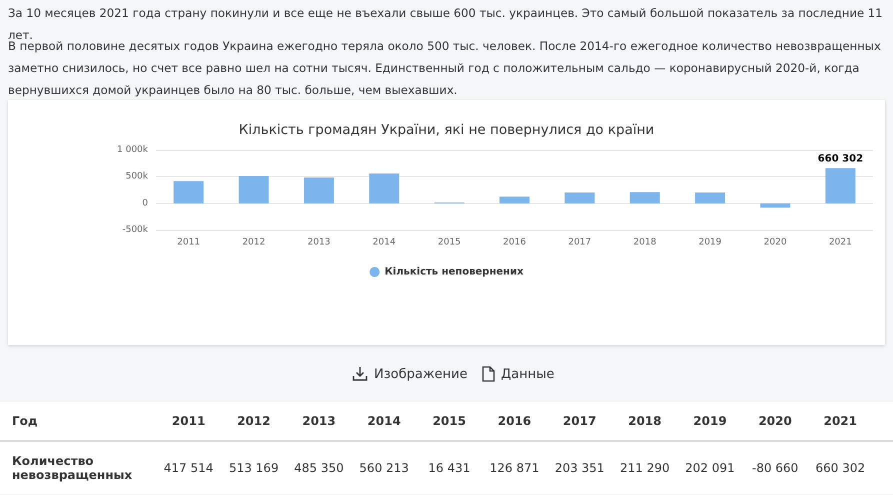 The image size is (893, 495). Describe the element at coordinates (515, 421) in the screenshot. I see `category-label: 2016` at that location.